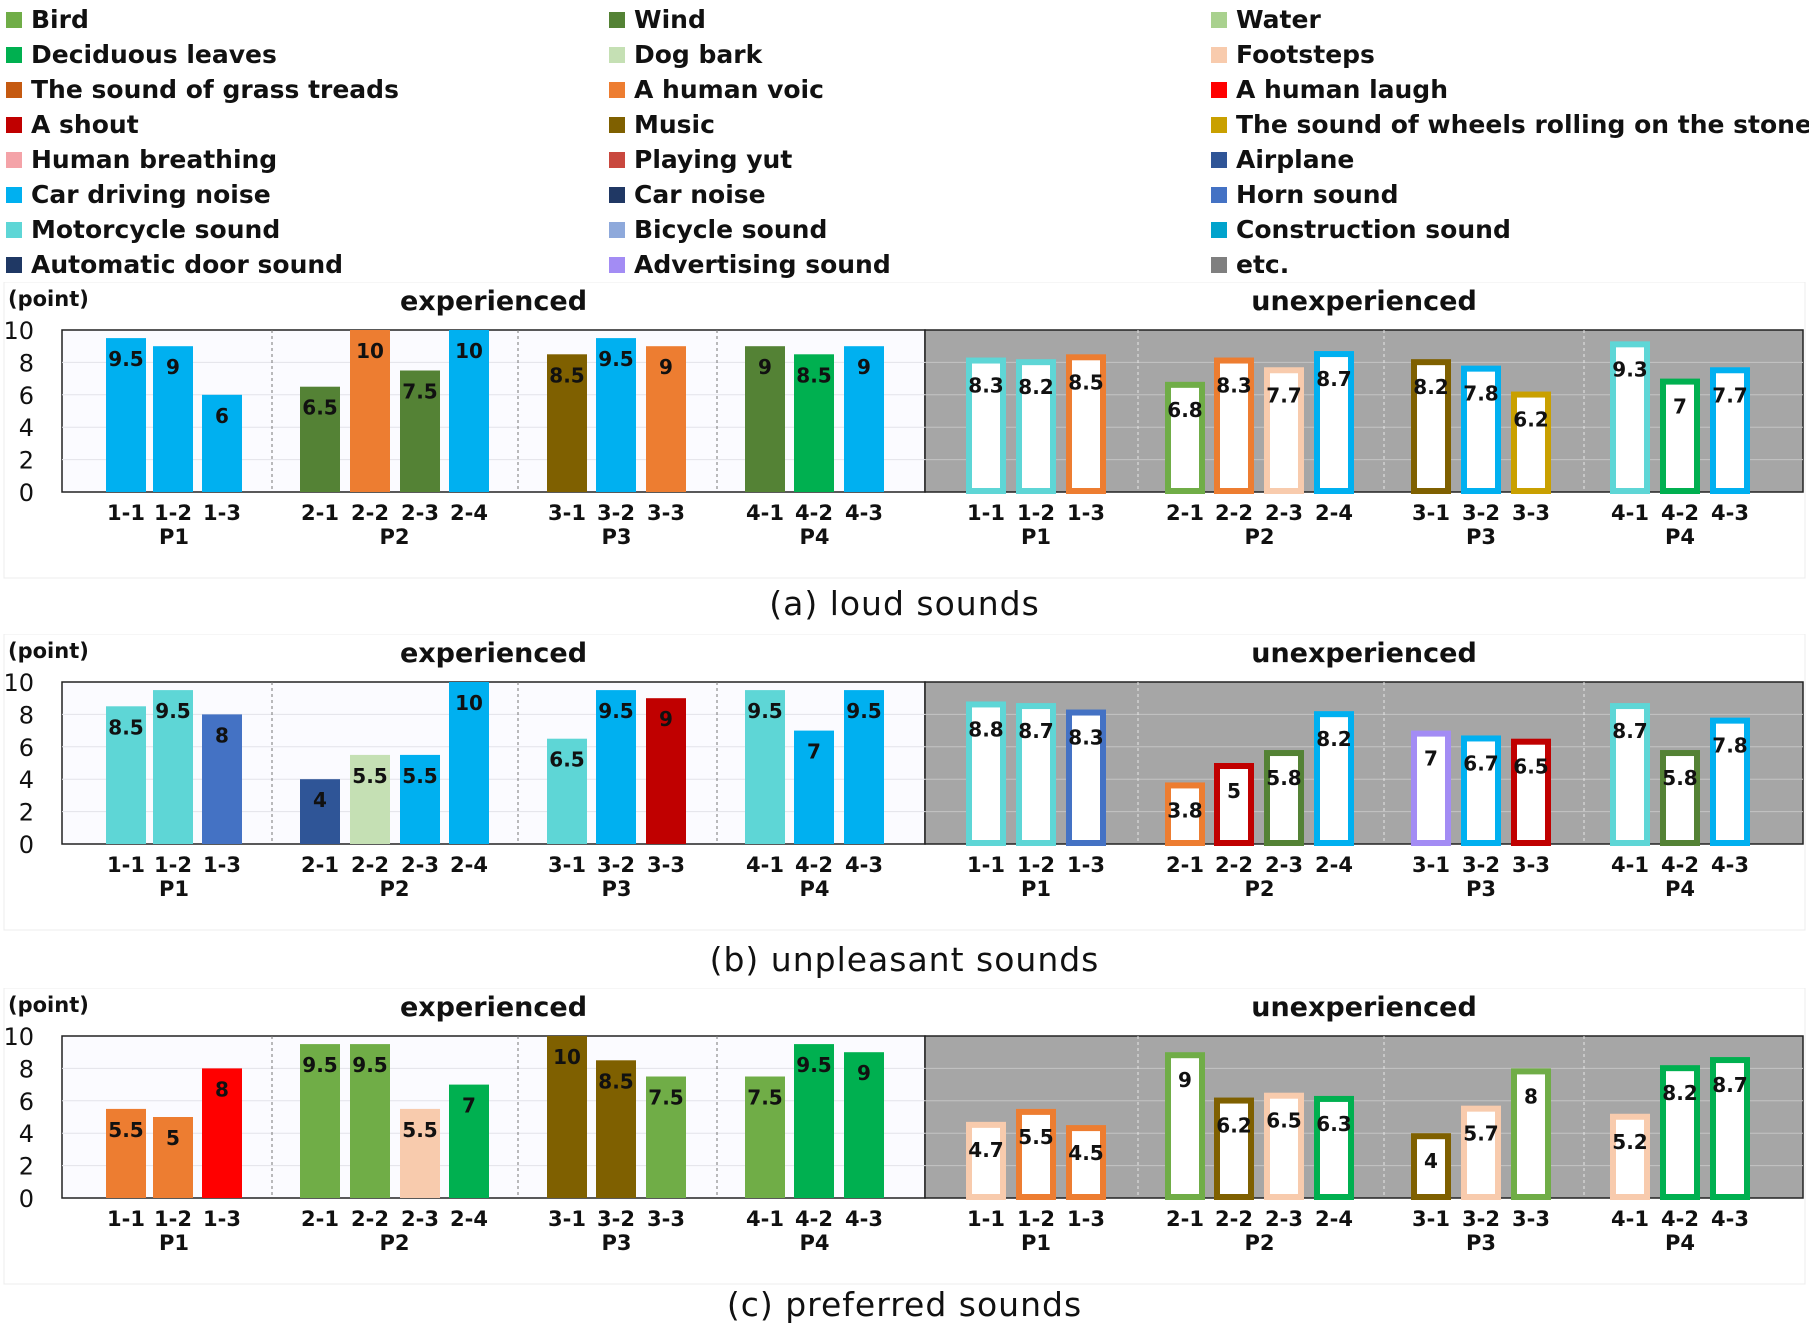 The image size is (1809, 1325). Describe the element at coordinates (1333, 379) in the screenshot. I see `bar-value-label: 8.7` at that location.